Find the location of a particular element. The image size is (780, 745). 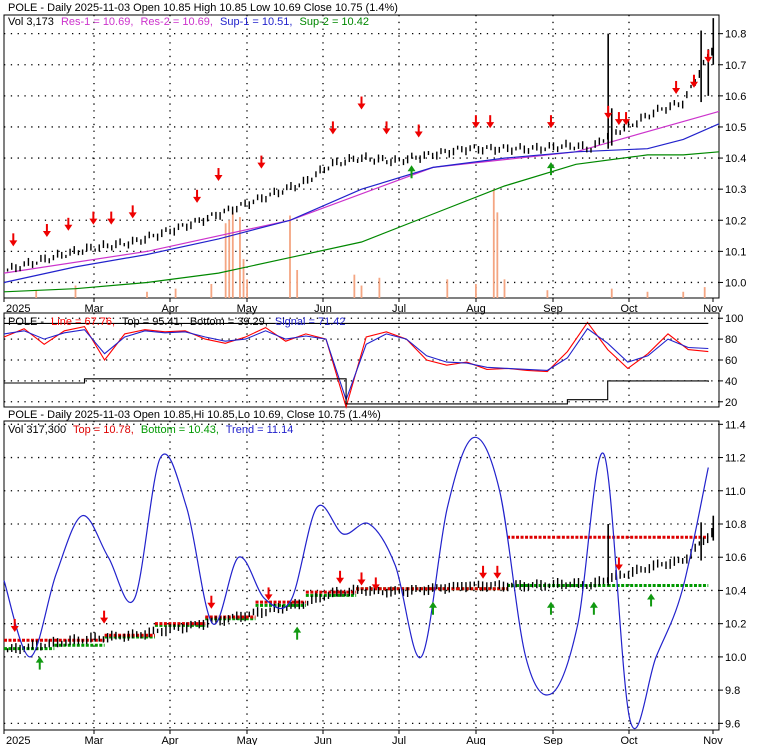

price-axis-tick-label: 10.3 is located at coordinates (735, 190).